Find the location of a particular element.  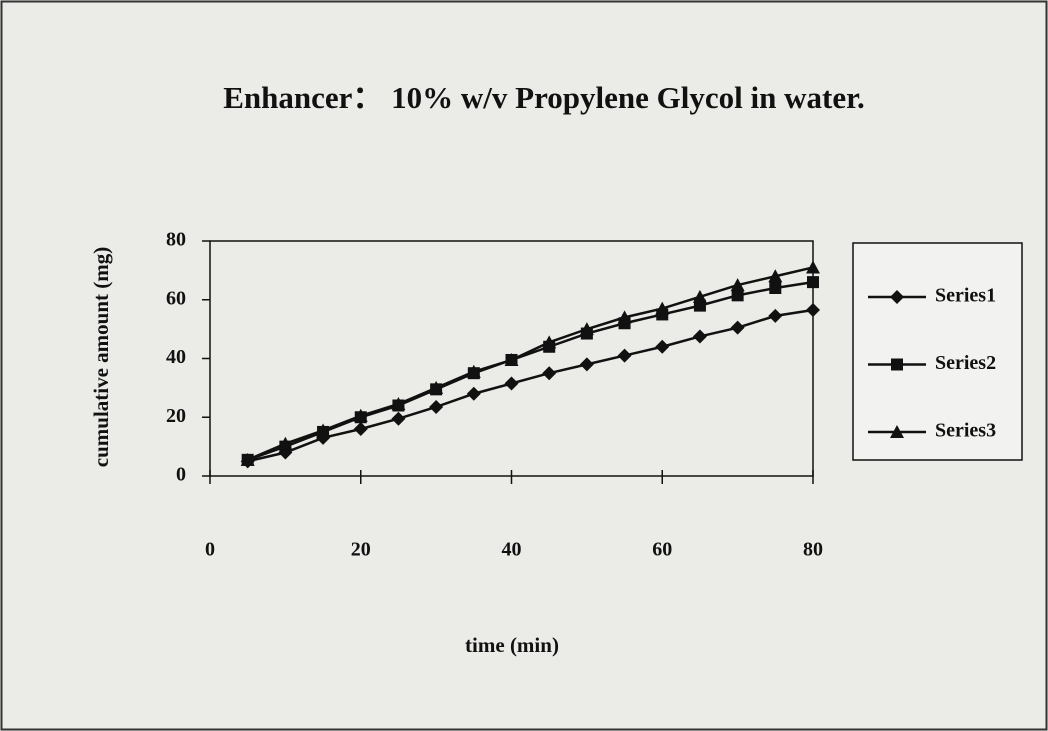

y-tick-label: 80 is located at coordinates (176, 240).